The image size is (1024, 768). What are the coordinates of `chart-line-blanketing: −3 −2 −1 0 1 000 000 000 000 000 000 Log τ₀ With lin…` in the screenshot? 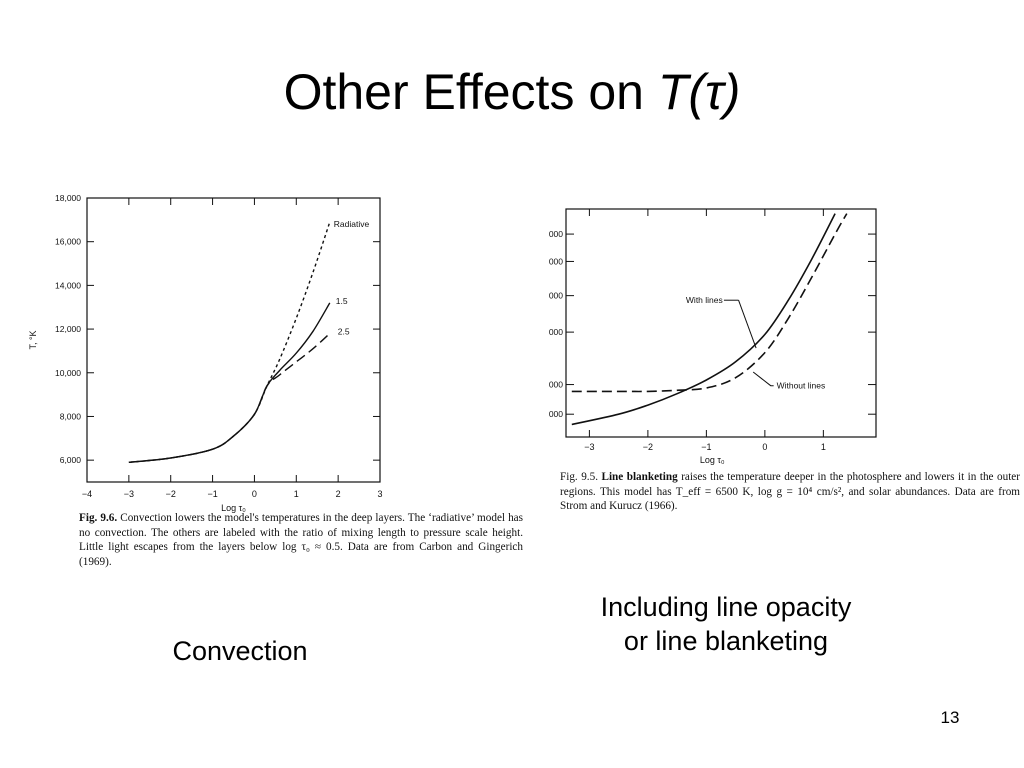 It's located at (713, 336).